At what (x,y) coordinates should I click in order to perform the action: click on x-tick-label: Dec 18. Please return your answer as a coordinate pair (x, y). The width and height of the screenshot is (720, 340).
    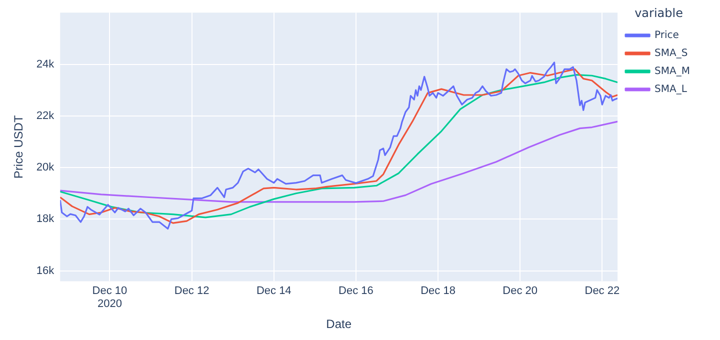
    Looking at the image, I should click on (438, 290).